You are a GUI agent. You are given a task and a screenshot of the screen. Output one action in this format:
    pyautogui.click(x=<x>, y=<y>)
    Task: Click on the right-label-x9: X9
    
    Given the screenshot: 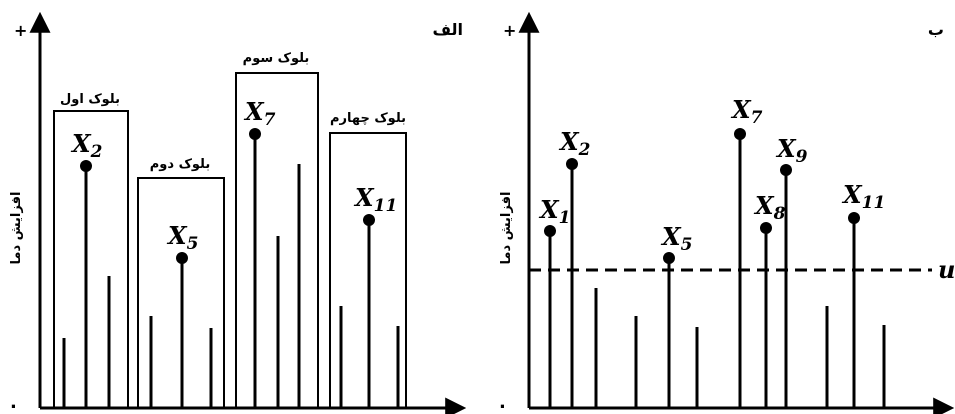 What is the action you would take?
    pyautogui.click(x=791, y=150)
    